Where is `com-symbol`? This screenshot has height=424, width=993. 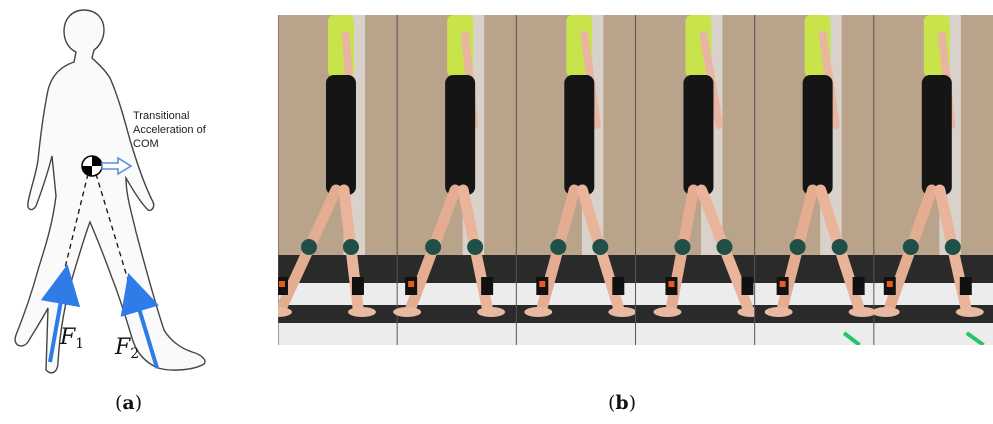
com-symbol is located at coordinates (92, 166).